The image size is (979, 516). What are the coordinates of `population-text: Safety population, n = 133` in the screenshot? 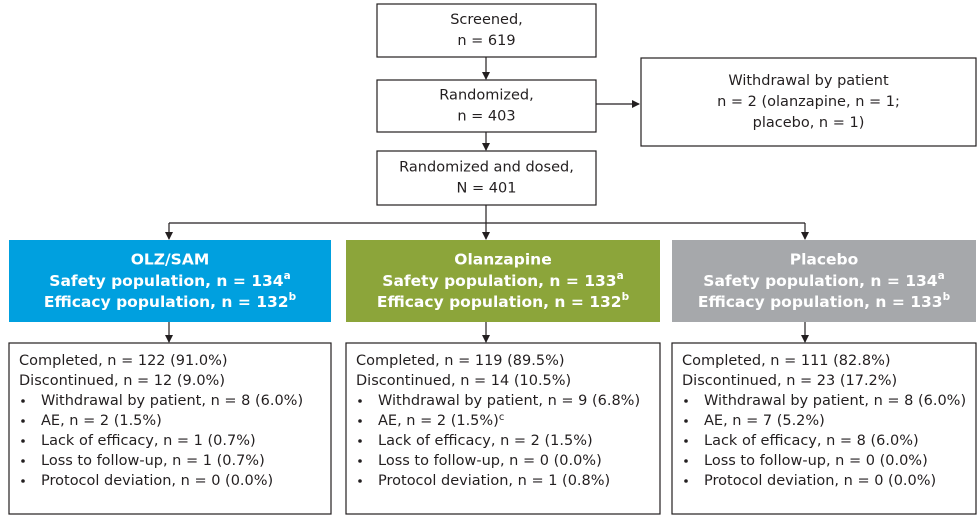 It's located at (499, 281).